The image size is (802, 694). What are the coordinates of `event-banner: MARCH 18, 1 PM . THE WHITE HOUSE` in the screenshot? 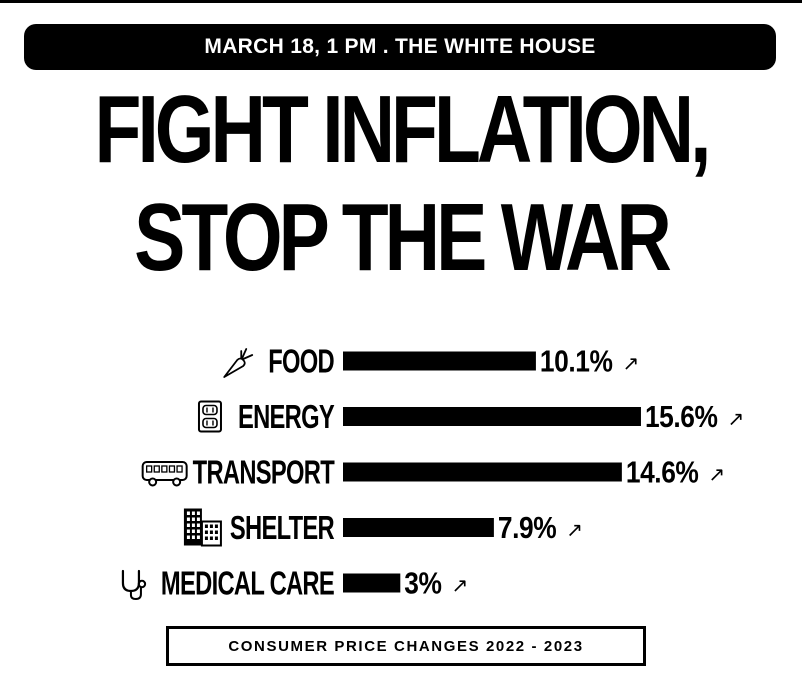 It's located at (400, 47).